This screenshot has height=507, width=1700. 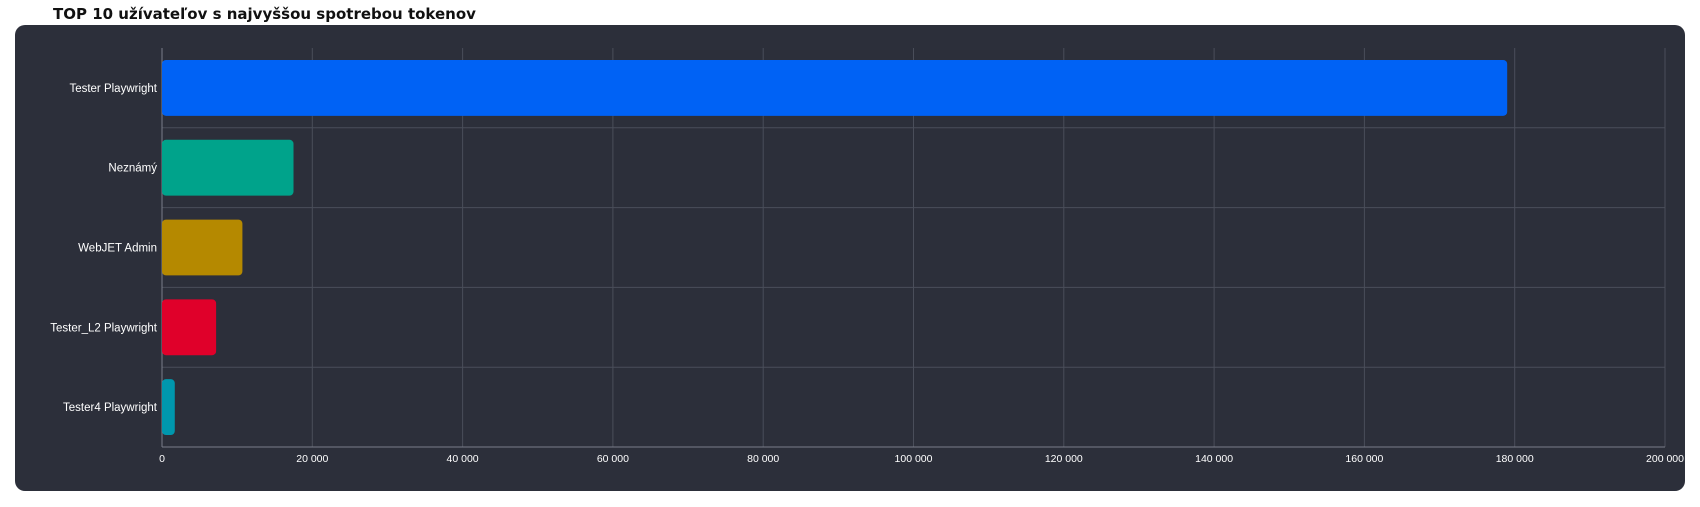 I want to click on category-label-4: Tester4 Playwright, so click(x=110, y=408).